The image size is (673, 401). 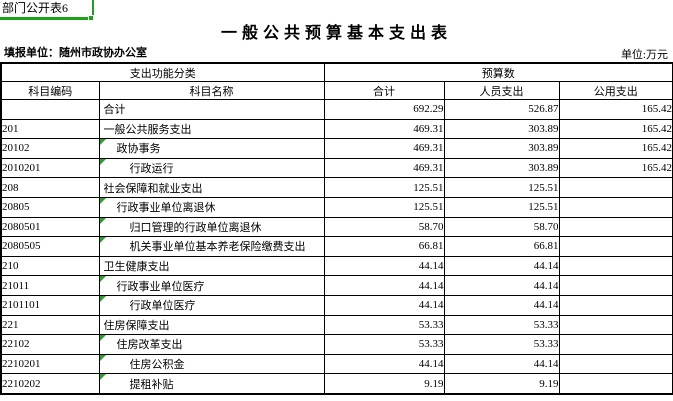 I want to click on cell-total: 9.19, so click(x=384, y=384).